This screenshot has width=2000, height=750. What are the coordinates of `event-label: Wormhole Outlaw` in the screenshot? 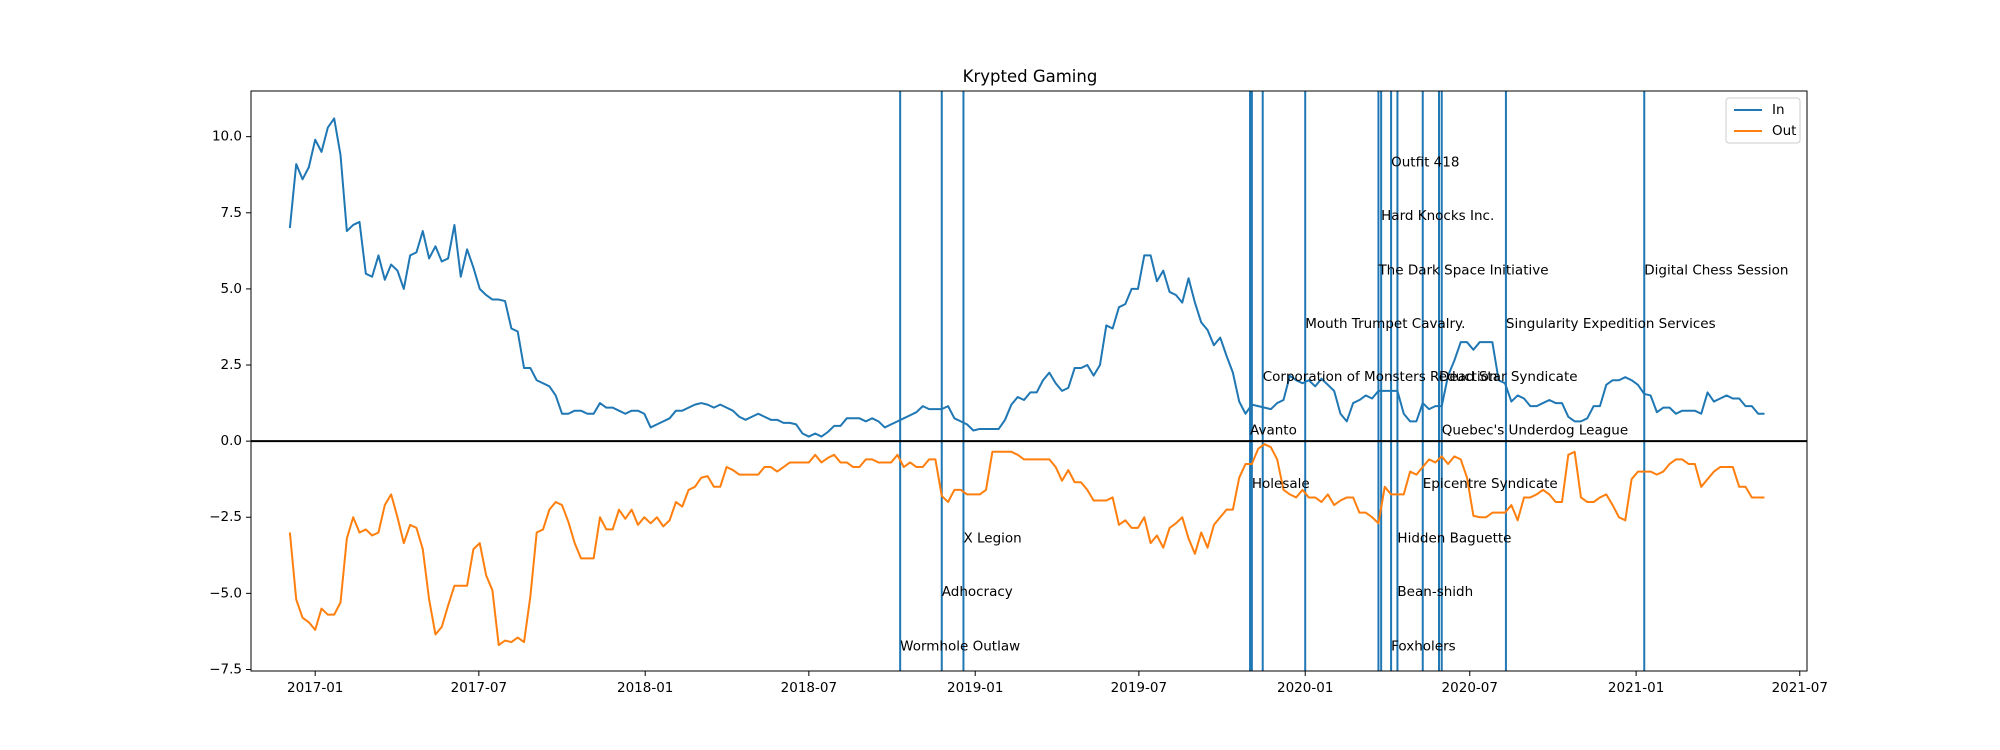 It's located at (960, 647).